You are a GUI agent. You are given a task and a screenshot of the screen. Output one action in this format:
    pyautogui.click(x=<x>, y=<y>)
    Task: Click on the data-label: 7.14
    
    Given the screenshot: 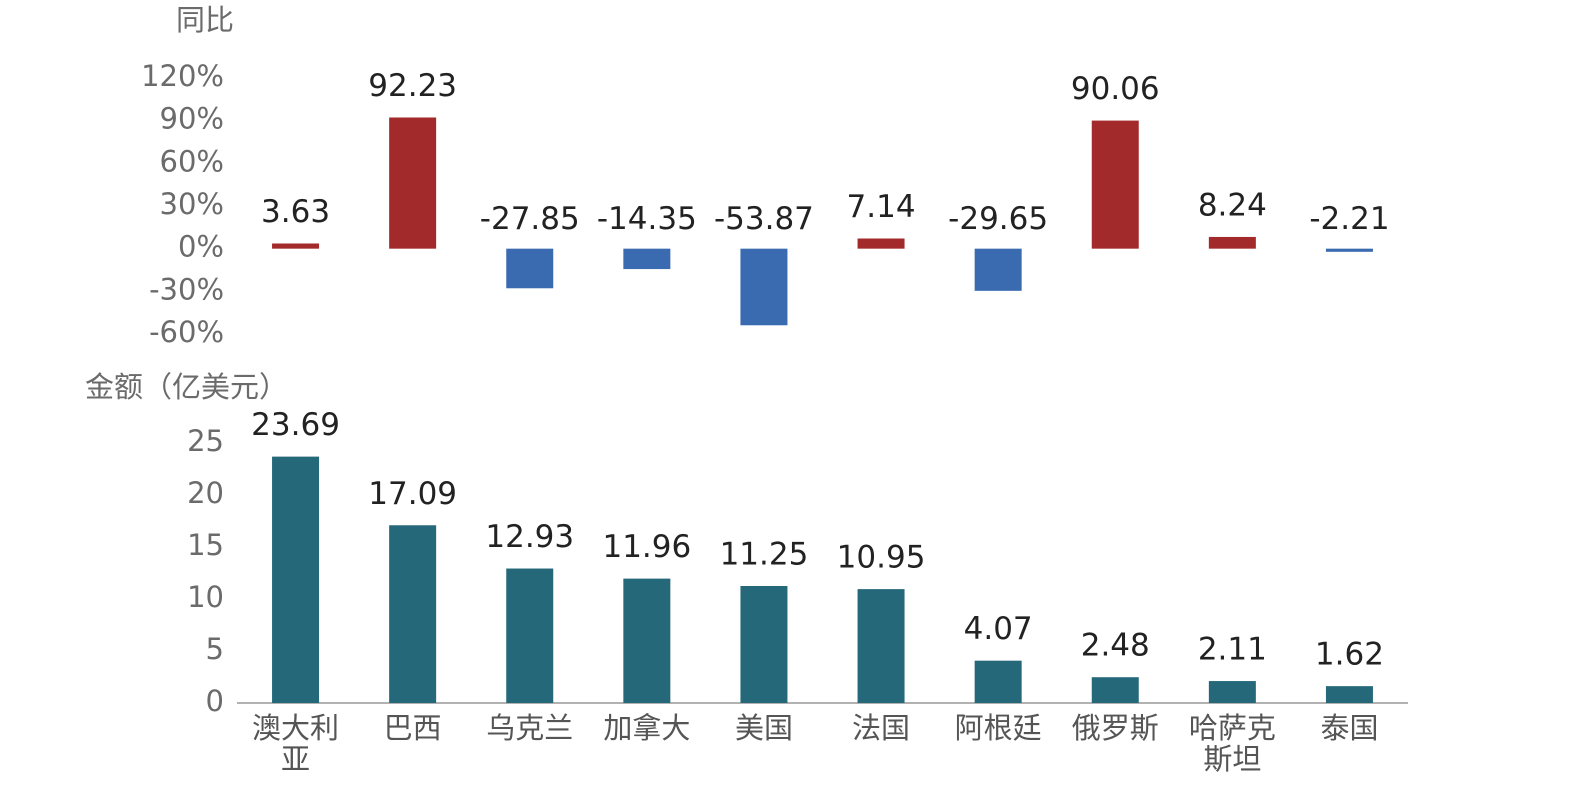 What is the action you would take?
    pyautogui.click(x=881, y=207)
    